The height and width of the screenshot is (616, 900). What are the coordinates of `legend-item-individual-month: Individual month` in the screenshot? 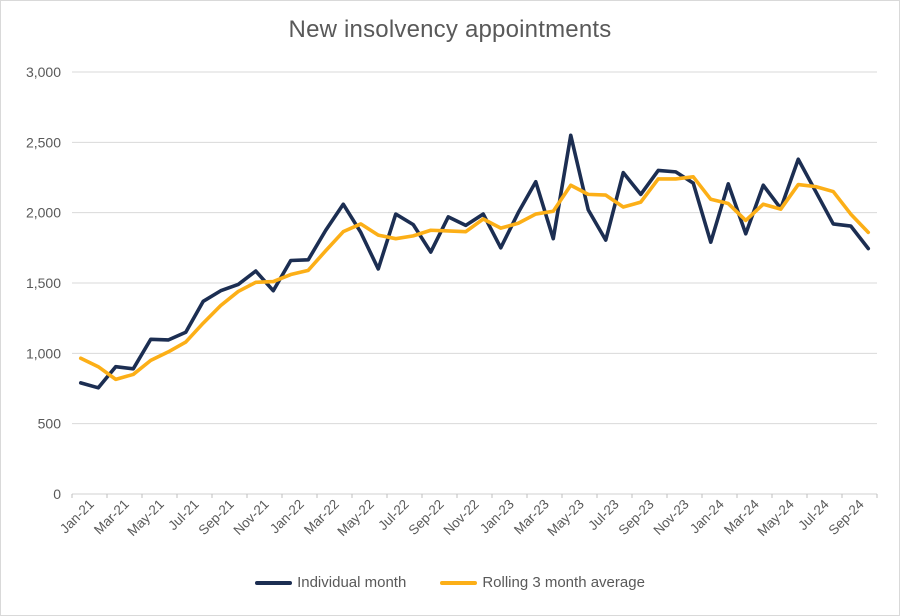 It's located at (330, 582).